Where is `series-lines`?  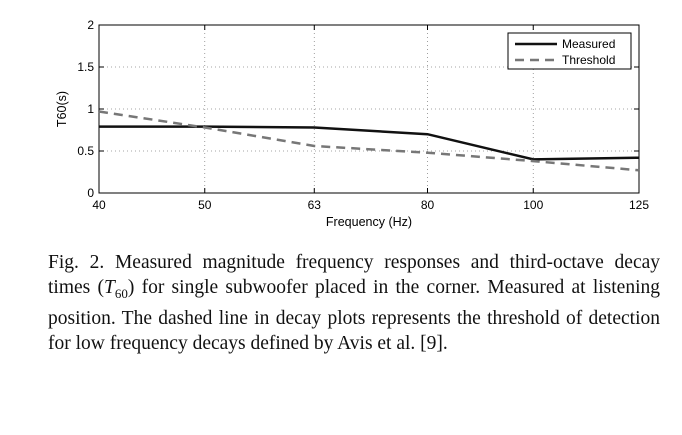
series-lines is located at coordinates (369, 141).